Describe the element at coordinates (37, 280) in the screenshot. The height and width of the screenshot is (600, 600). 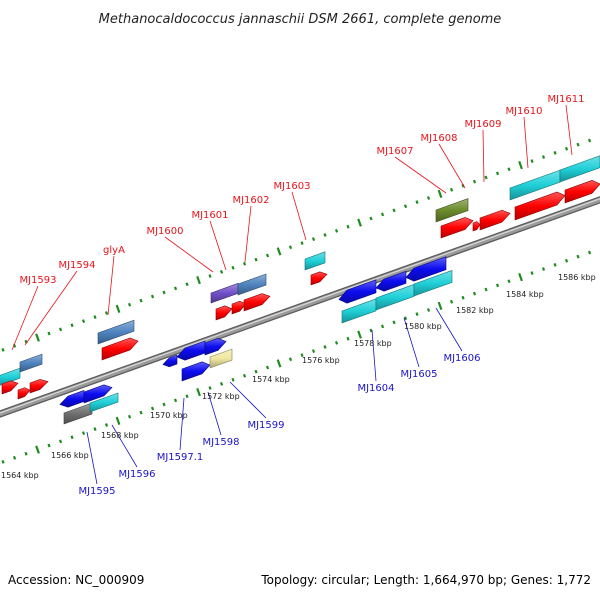
I see `gene-label-top: MJ1593` at that location.